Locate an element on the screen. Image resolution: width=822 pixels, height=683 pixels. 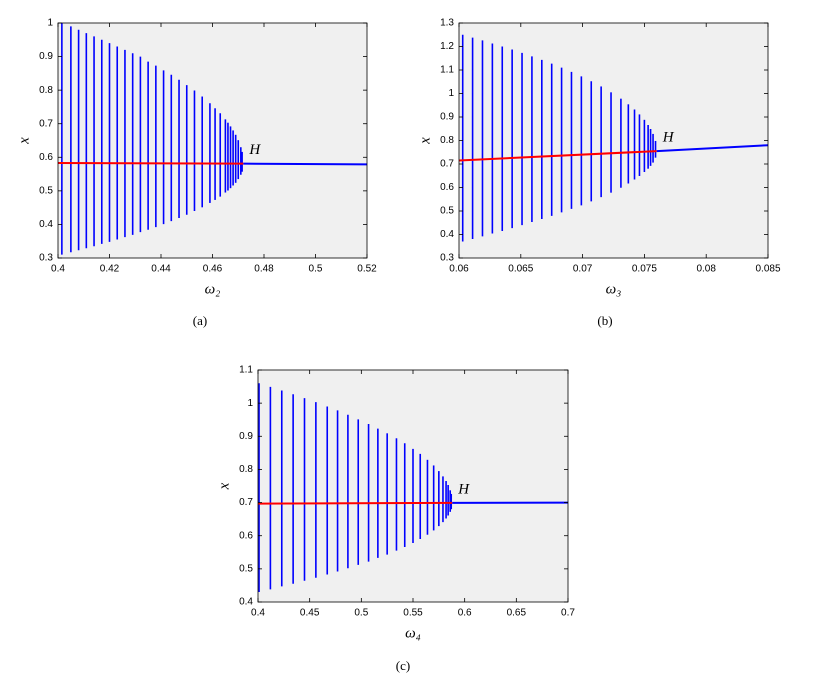
x-tick-label: 0.45 is located at coordinates (310, 613).